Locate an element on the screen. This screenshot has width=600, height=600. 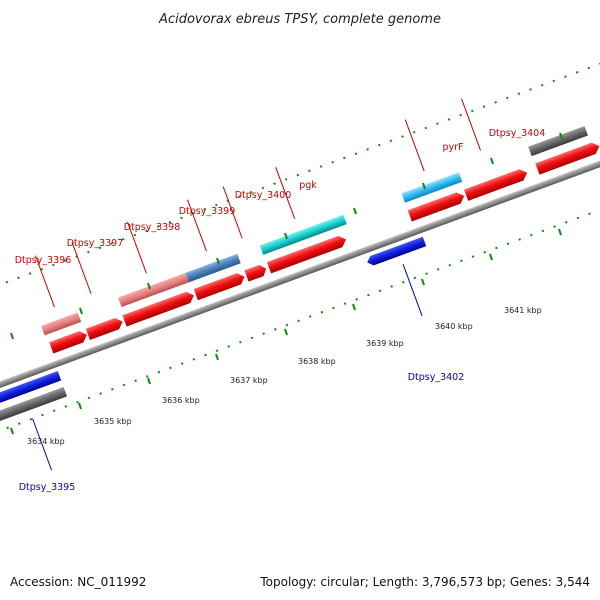
coordinate-label: 3641 kbp is located at coordinates (523, 310).